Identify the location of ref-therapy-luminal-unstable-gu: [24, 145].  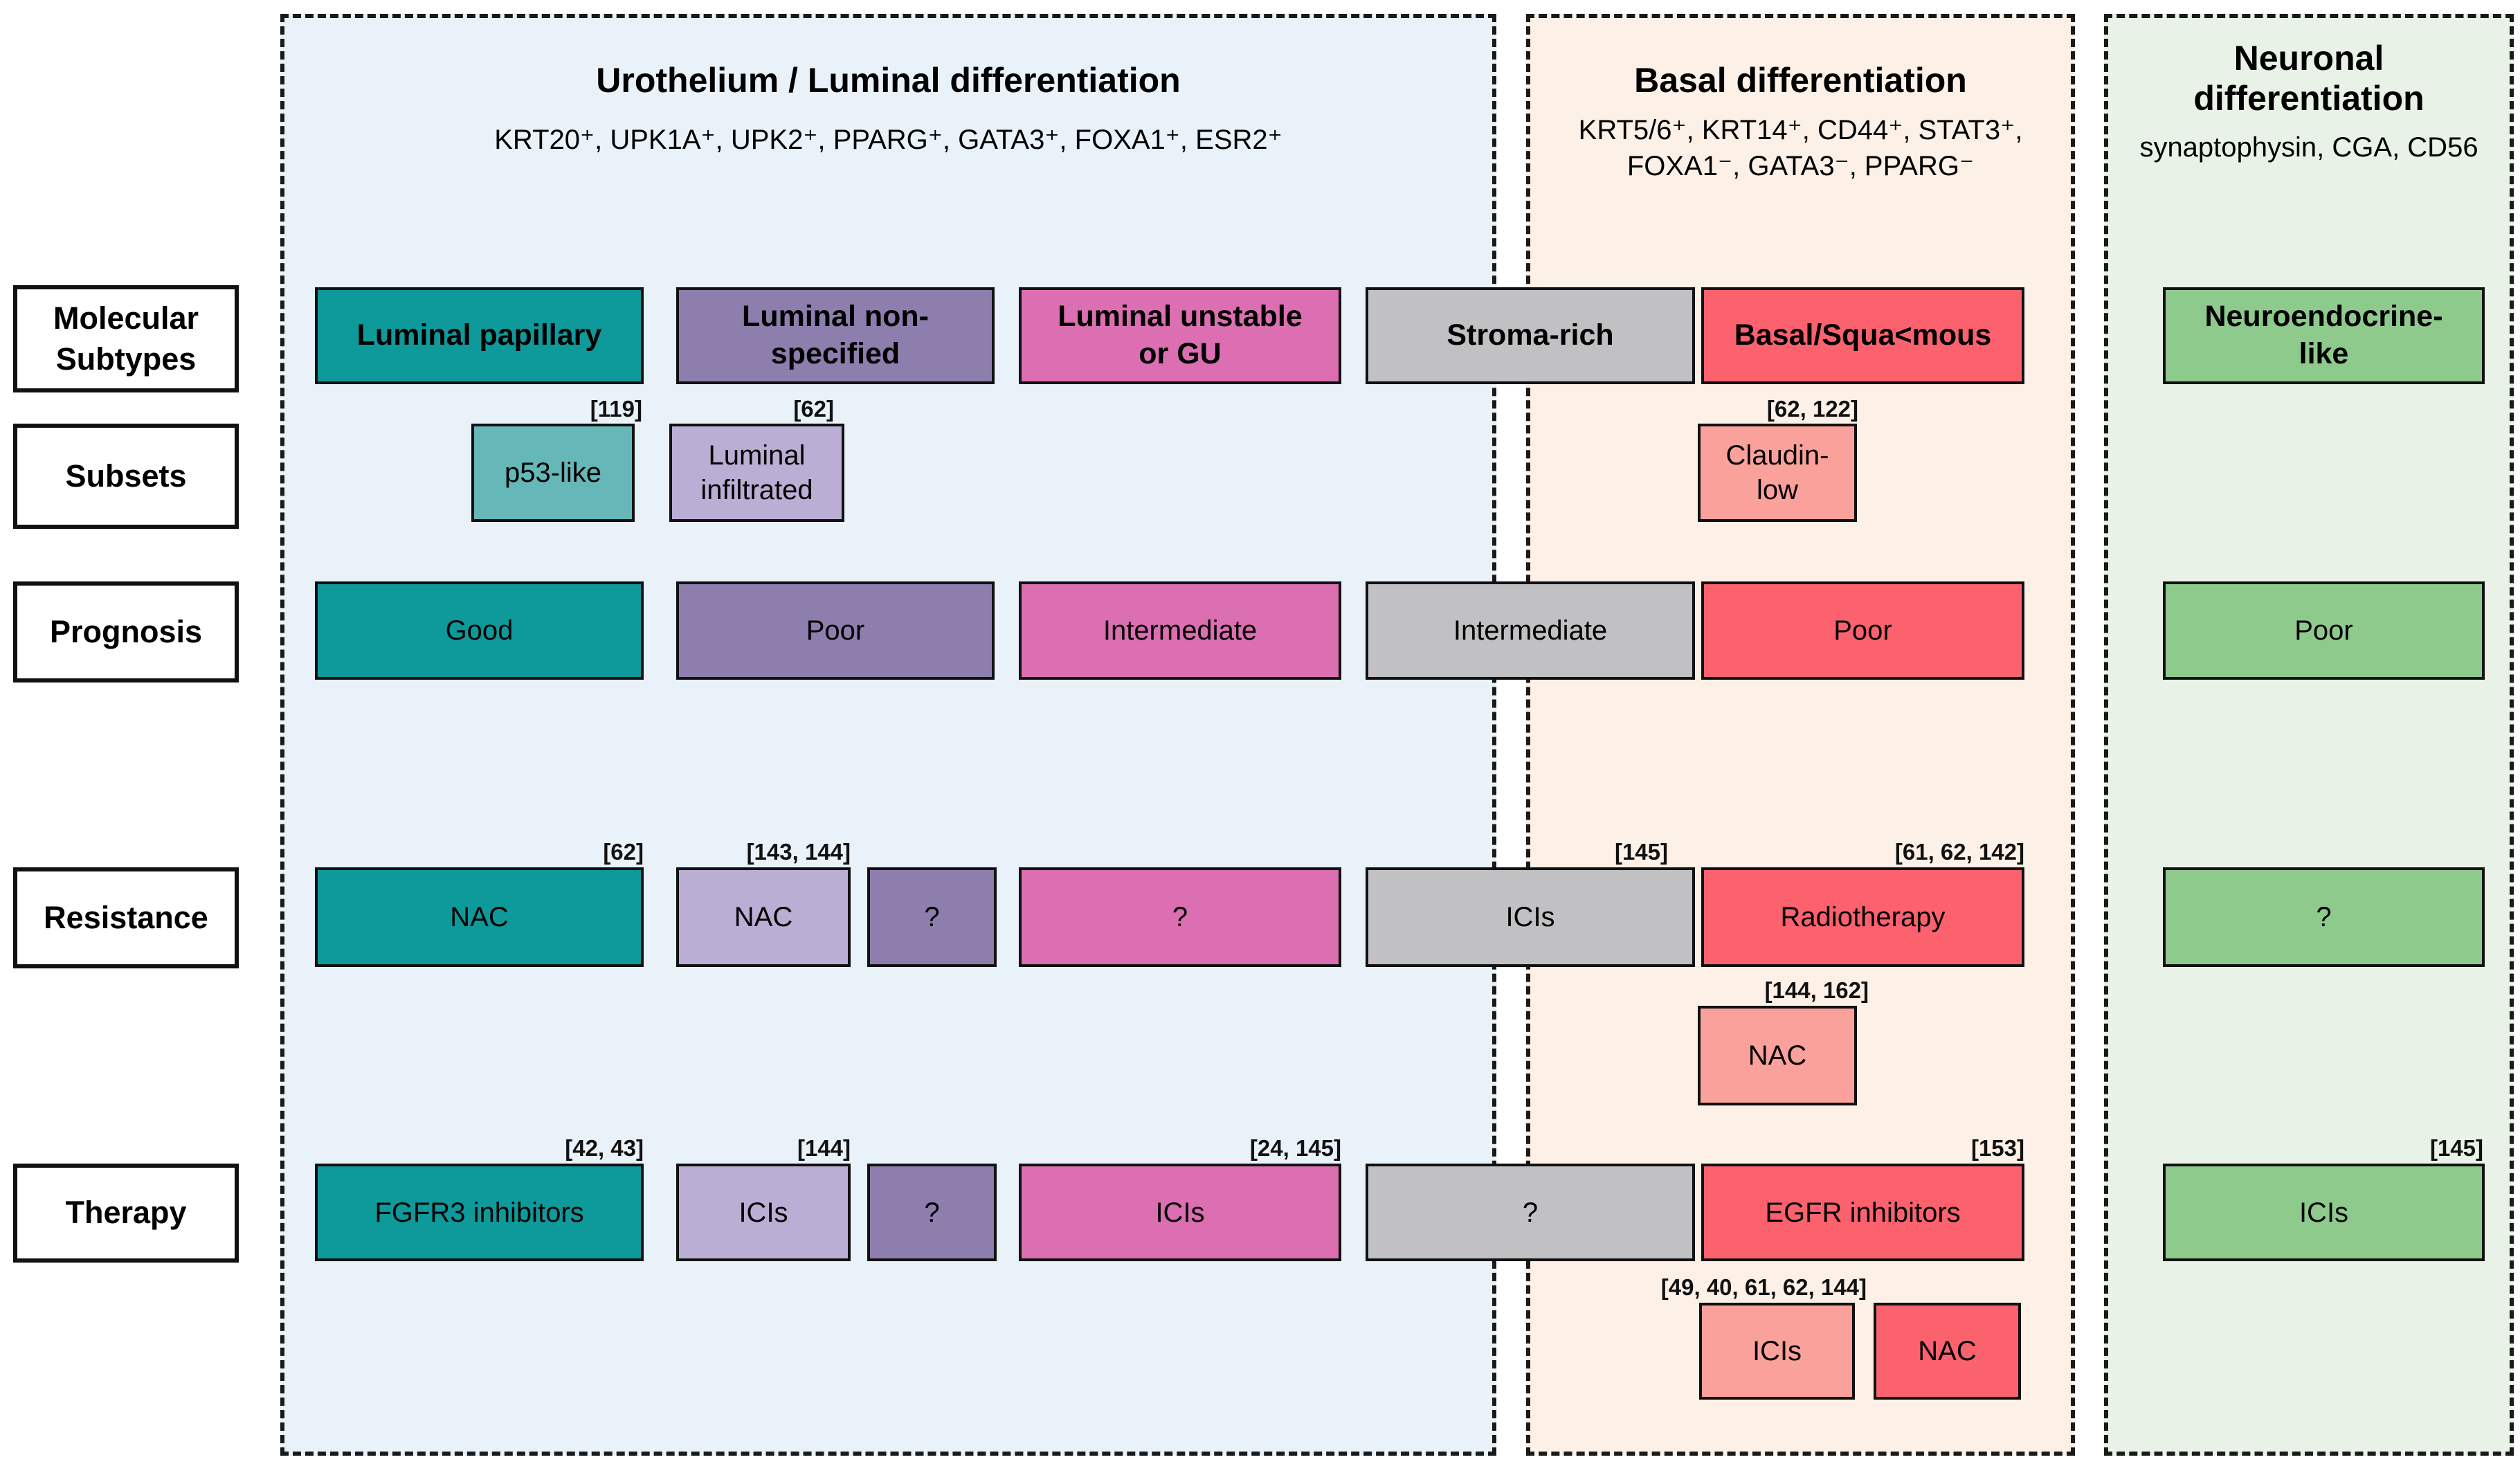
(1295, 1148).